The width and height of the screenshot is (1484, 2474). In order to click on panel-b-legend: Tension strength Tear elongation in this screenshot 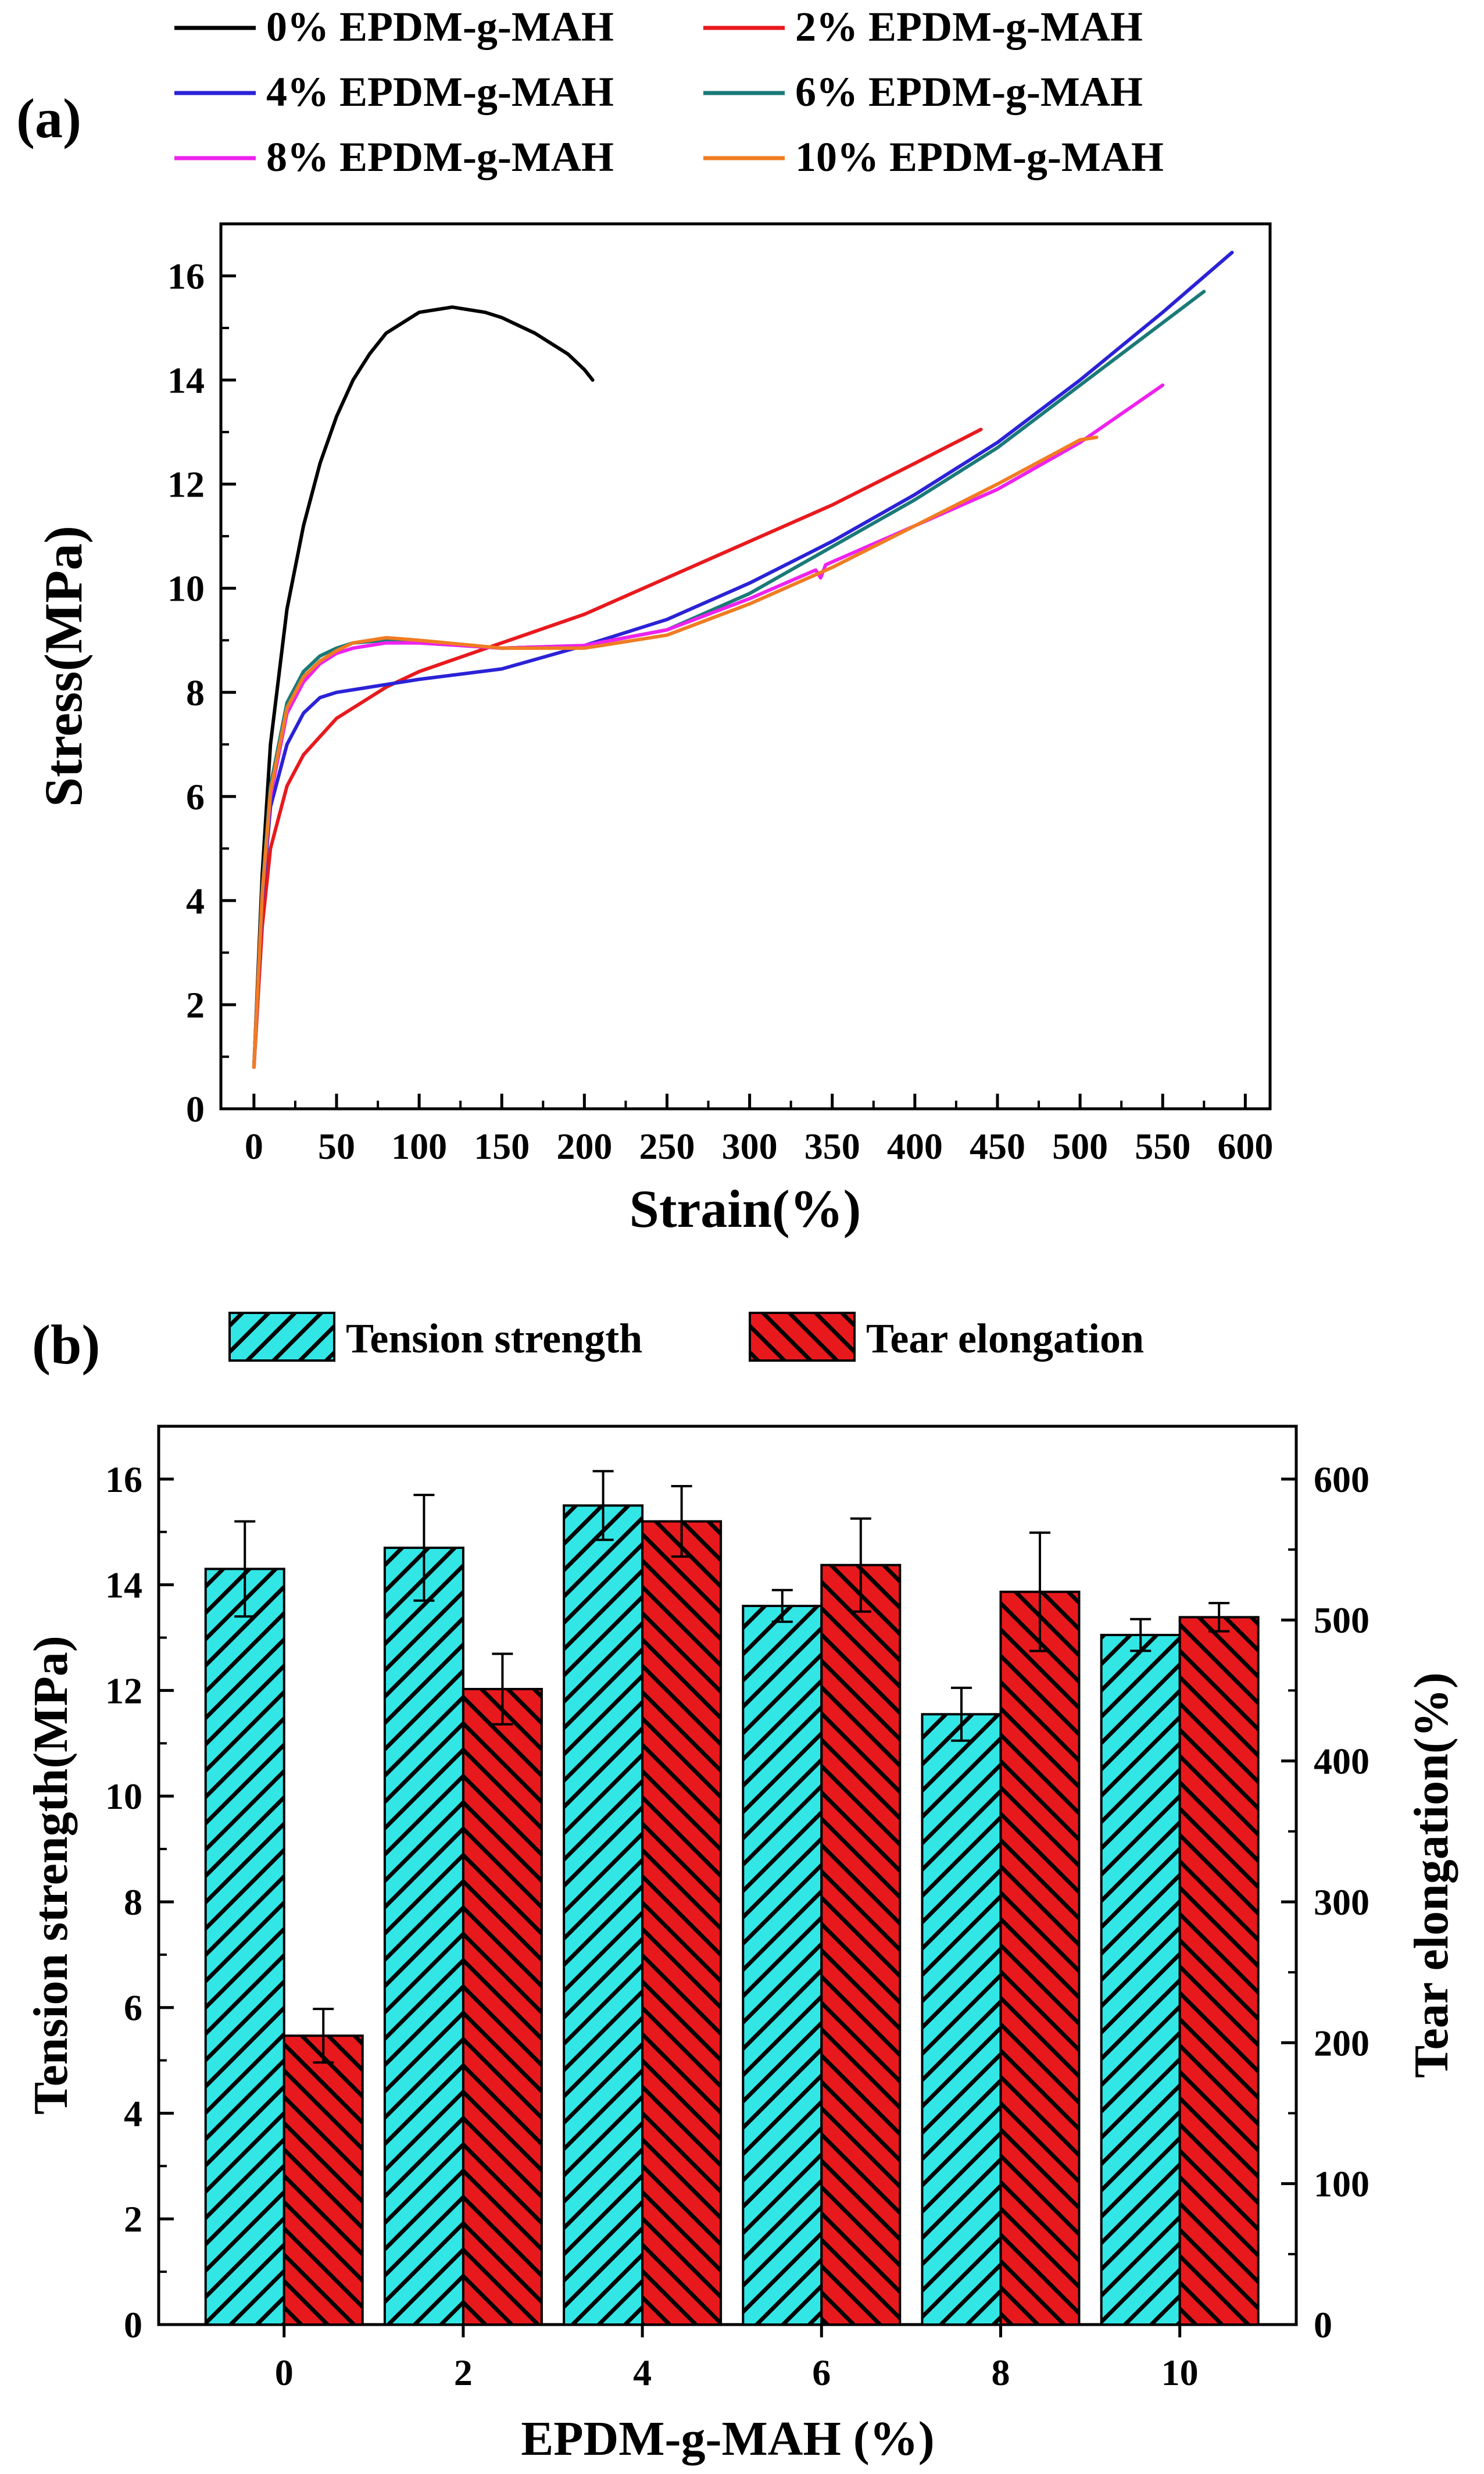, I will do `click(686, 1337)`.